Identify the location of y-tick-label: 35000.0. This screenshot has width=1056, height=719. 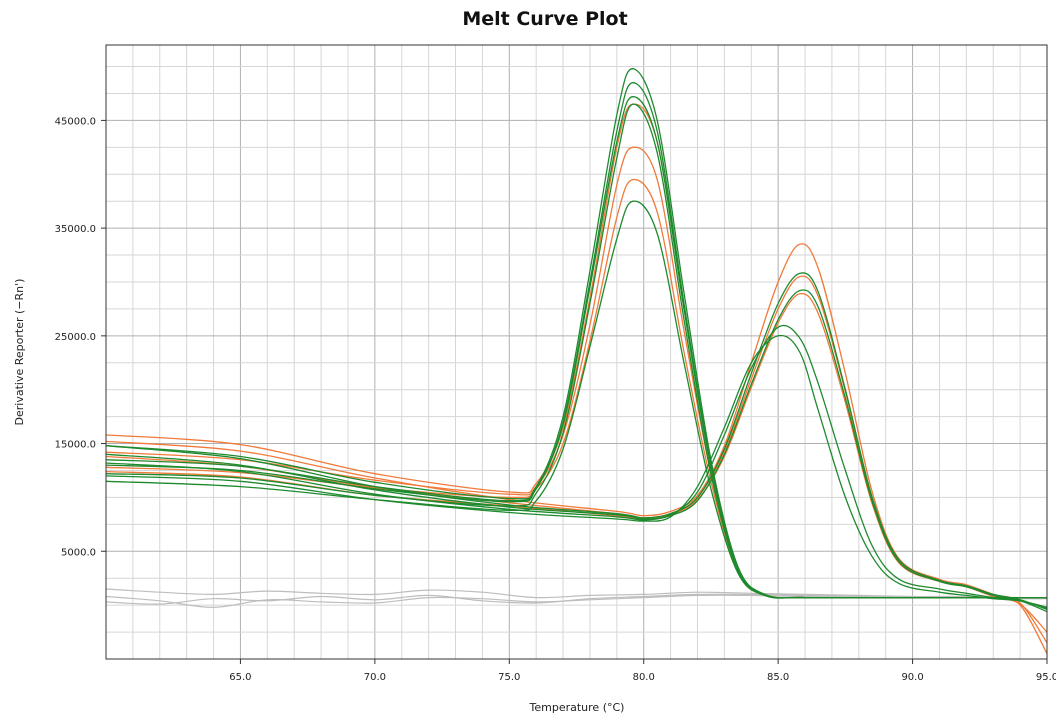
(75, 229).